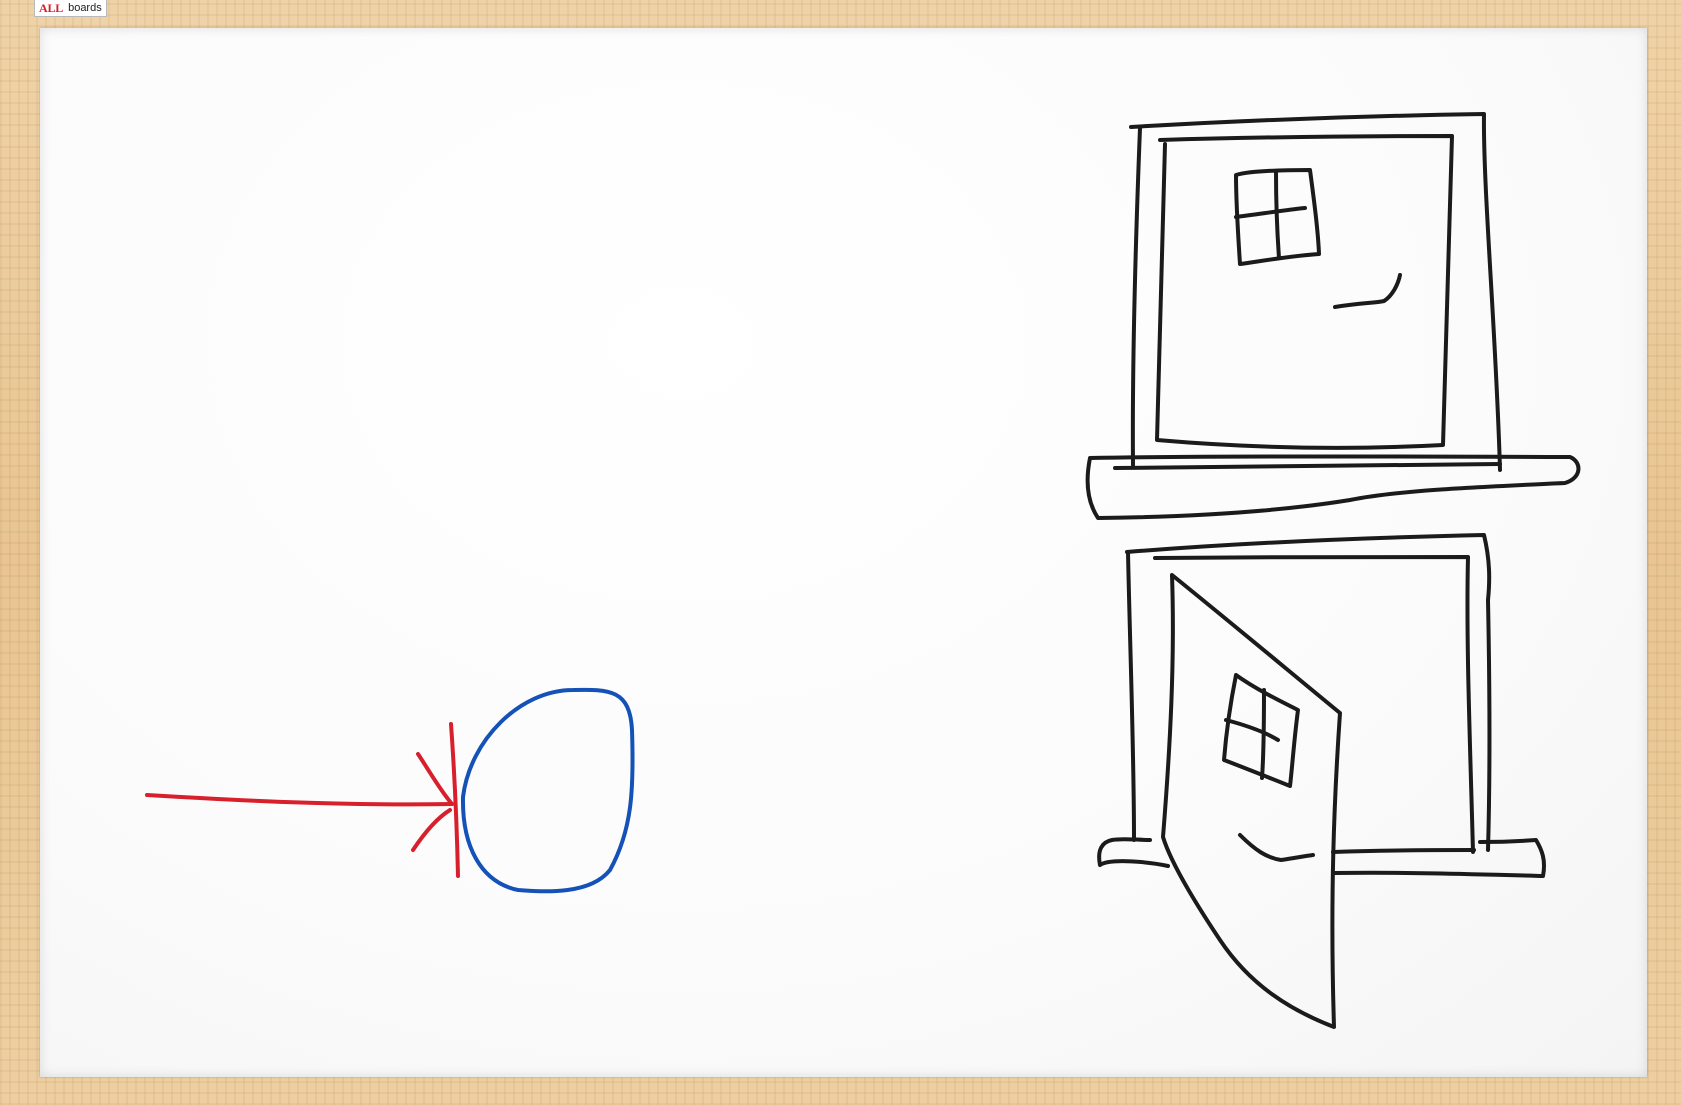 The image size is (1681, 1105). Describe the element at coordinates (85, 8) in the screenshot. I see `logo-subtitle: boards` at that location.